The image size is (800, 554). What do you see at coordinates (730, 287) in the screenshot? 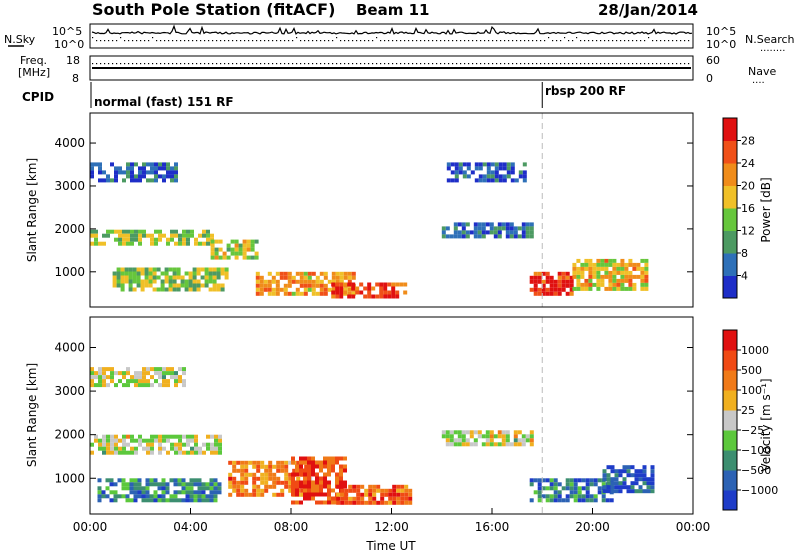
I see `colorbar-segment` at bounding box center [730, 287].